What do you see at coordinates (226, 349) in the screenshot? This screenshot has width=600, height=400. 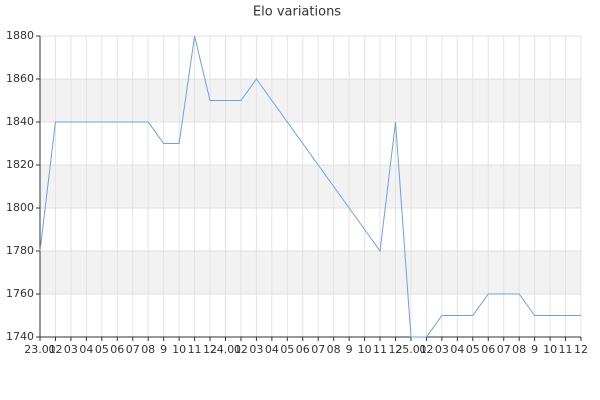 I see `x-tick-label: 24.01` at bounding box center [226, 349].